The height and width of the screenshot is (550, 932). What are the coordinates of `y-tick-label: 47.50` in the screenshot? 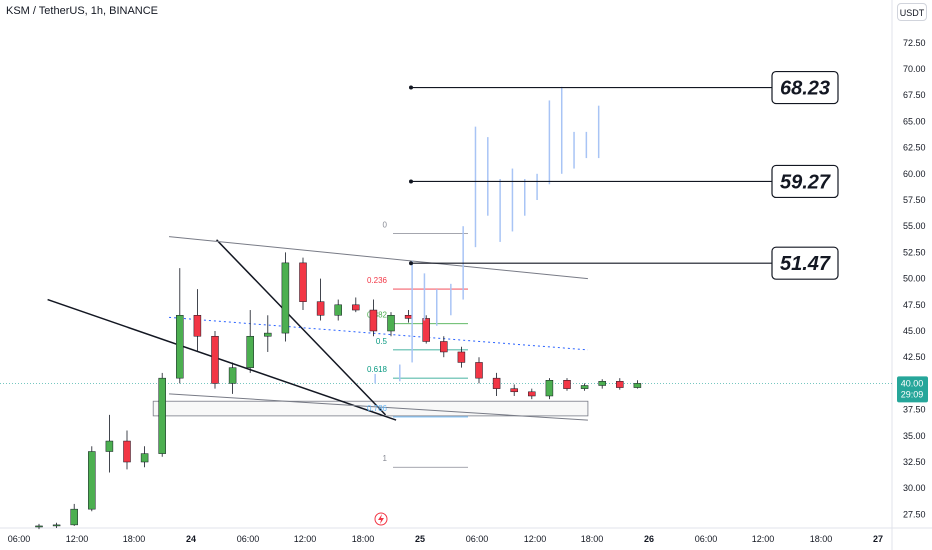 It's located at (914, 305).